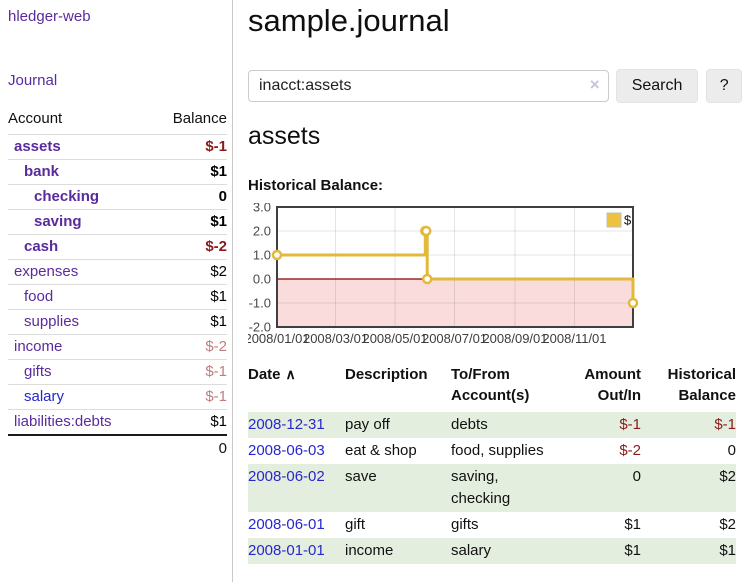 This screenshot has height=582, width=742. What do you see at coordinates (37, 146) in the screenshot?
I see `account-link: assets` at bounding box center [37, 146].